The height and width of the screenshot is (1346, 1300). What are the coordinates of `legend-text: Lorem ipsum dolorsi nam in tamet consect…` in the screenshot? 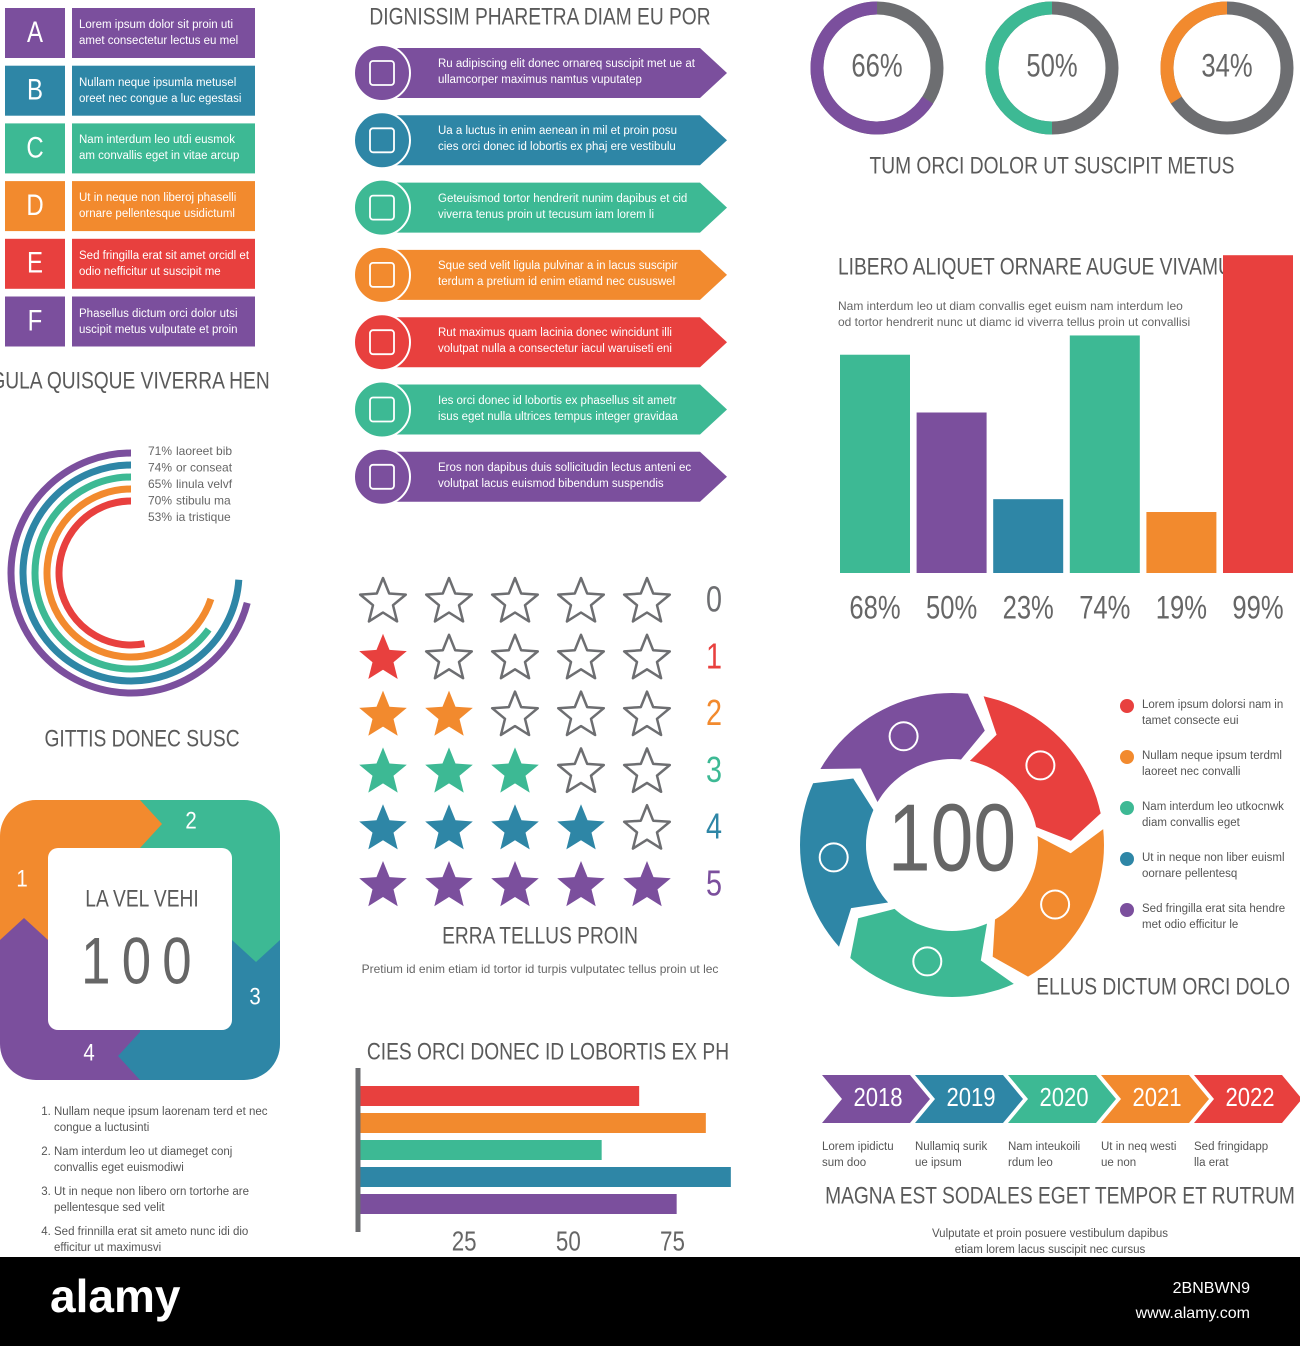 It's located at (1213, 713).